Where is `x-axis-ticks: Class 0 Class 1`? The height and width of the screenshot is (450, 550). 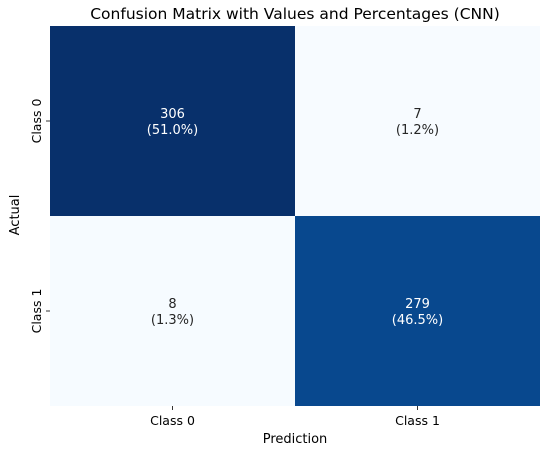
x-axis-ticks: Class 0 Class 1 is located at coordinates (295, 417).